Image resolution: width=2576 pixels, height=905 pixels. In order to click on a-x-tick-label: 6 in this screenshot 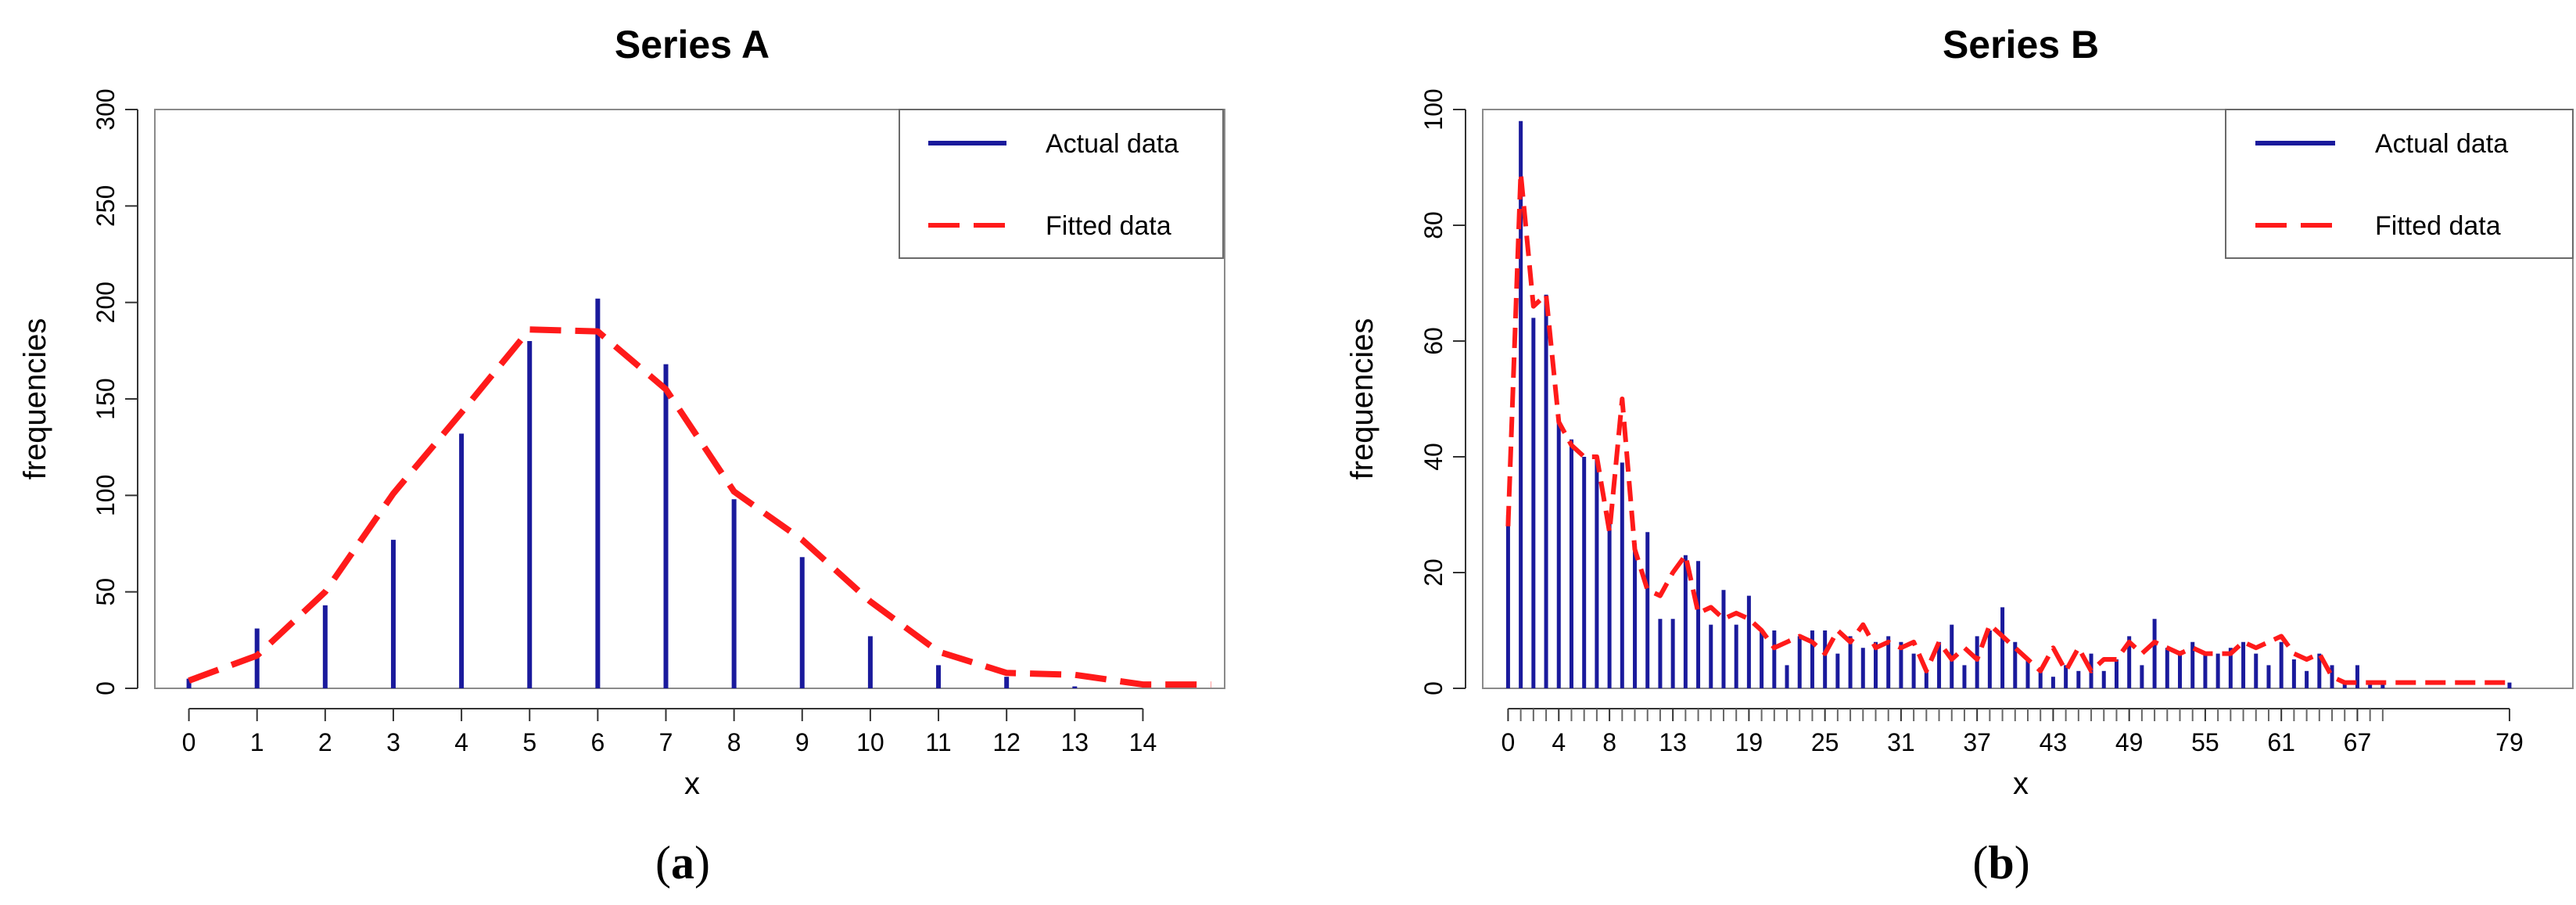, I will do `click(597, 742)`.